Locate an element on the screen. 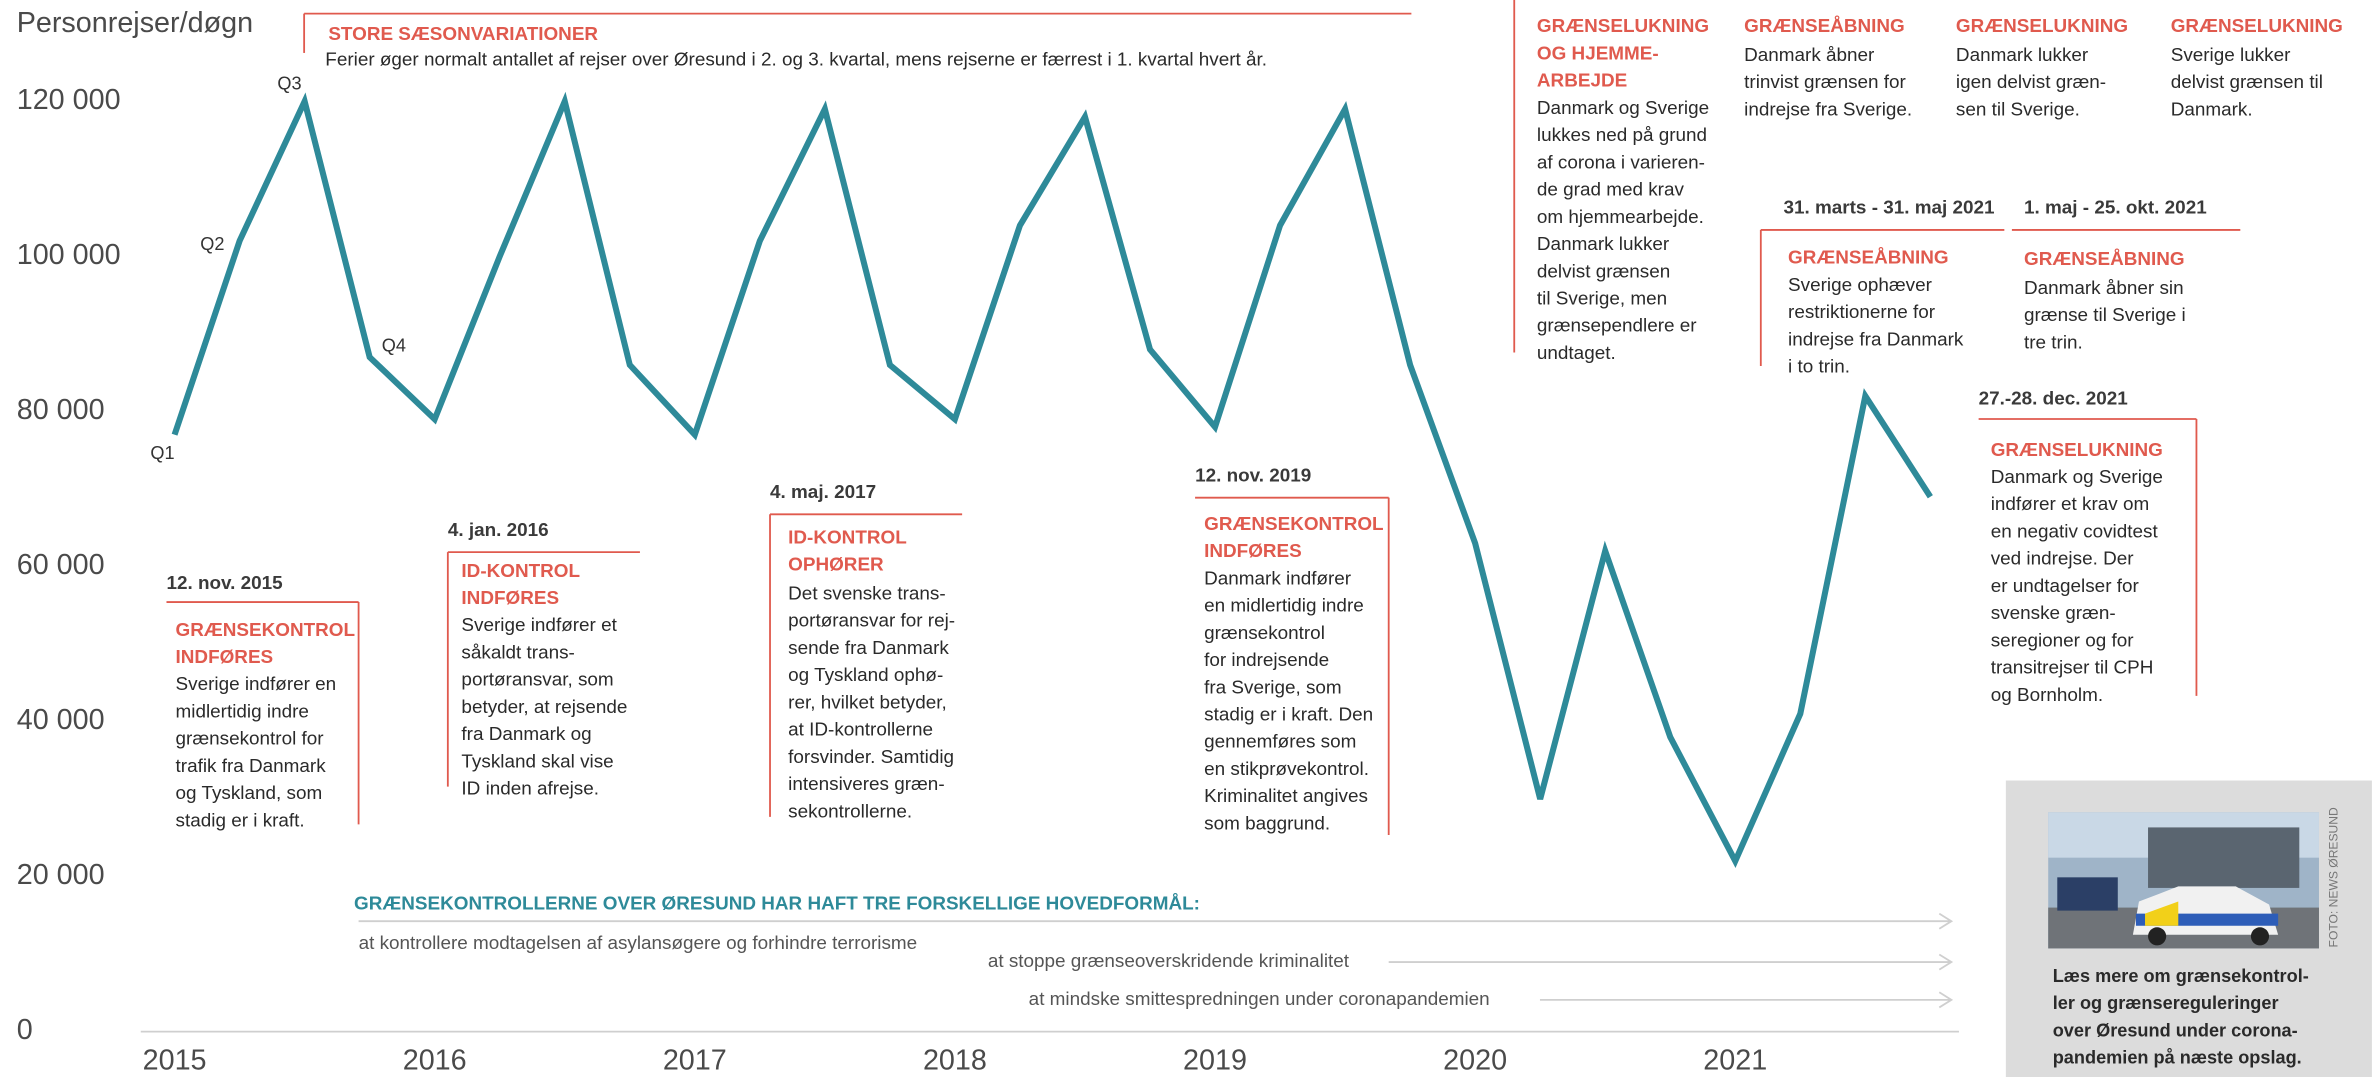 Image resolution: width=2372 pixels, height=1077 pixels. annotation-text: Danmark lukker is located at coordinates (1603, 244).